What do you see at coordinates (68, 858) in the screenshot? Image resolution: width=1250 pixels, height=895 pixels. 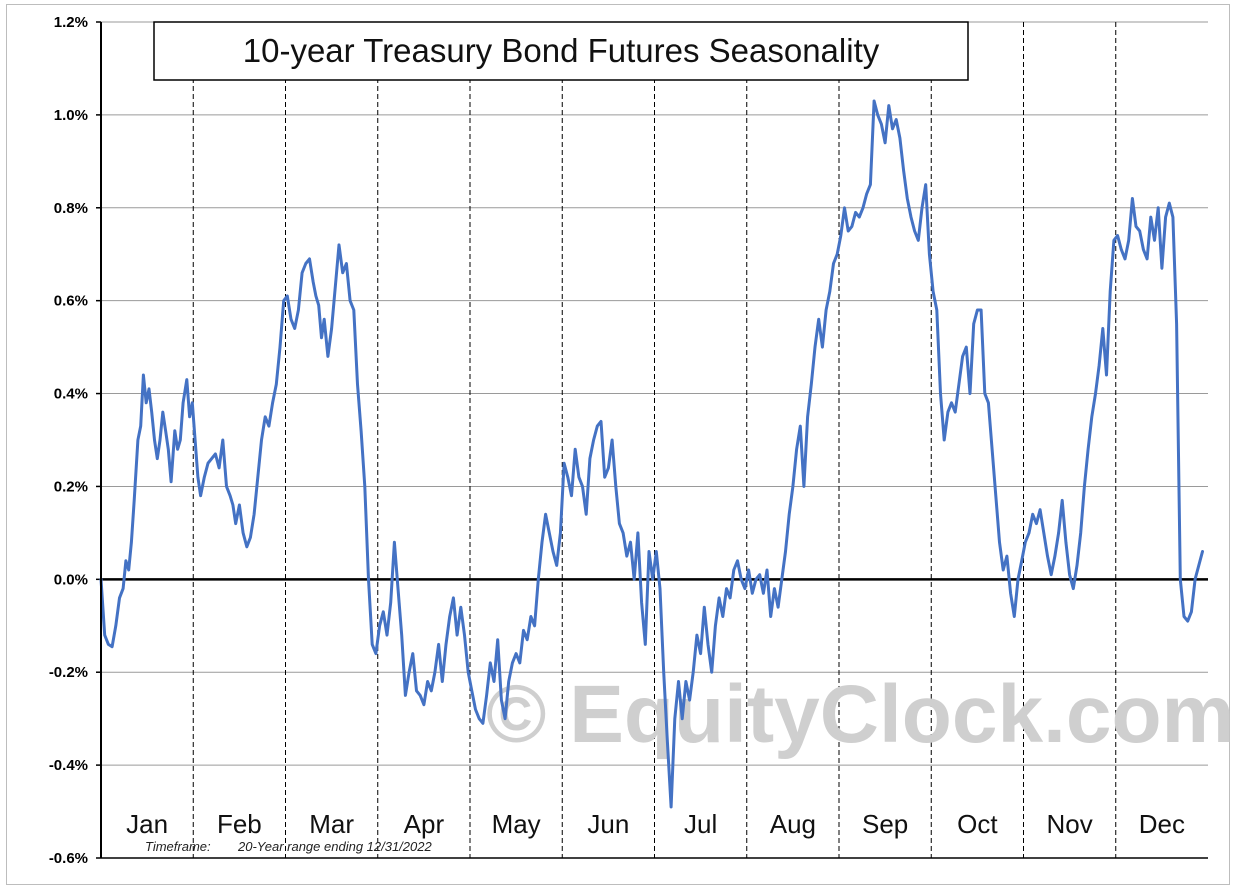 I see `y-tick-label: -0.6%` at bounding box center [68, 858].